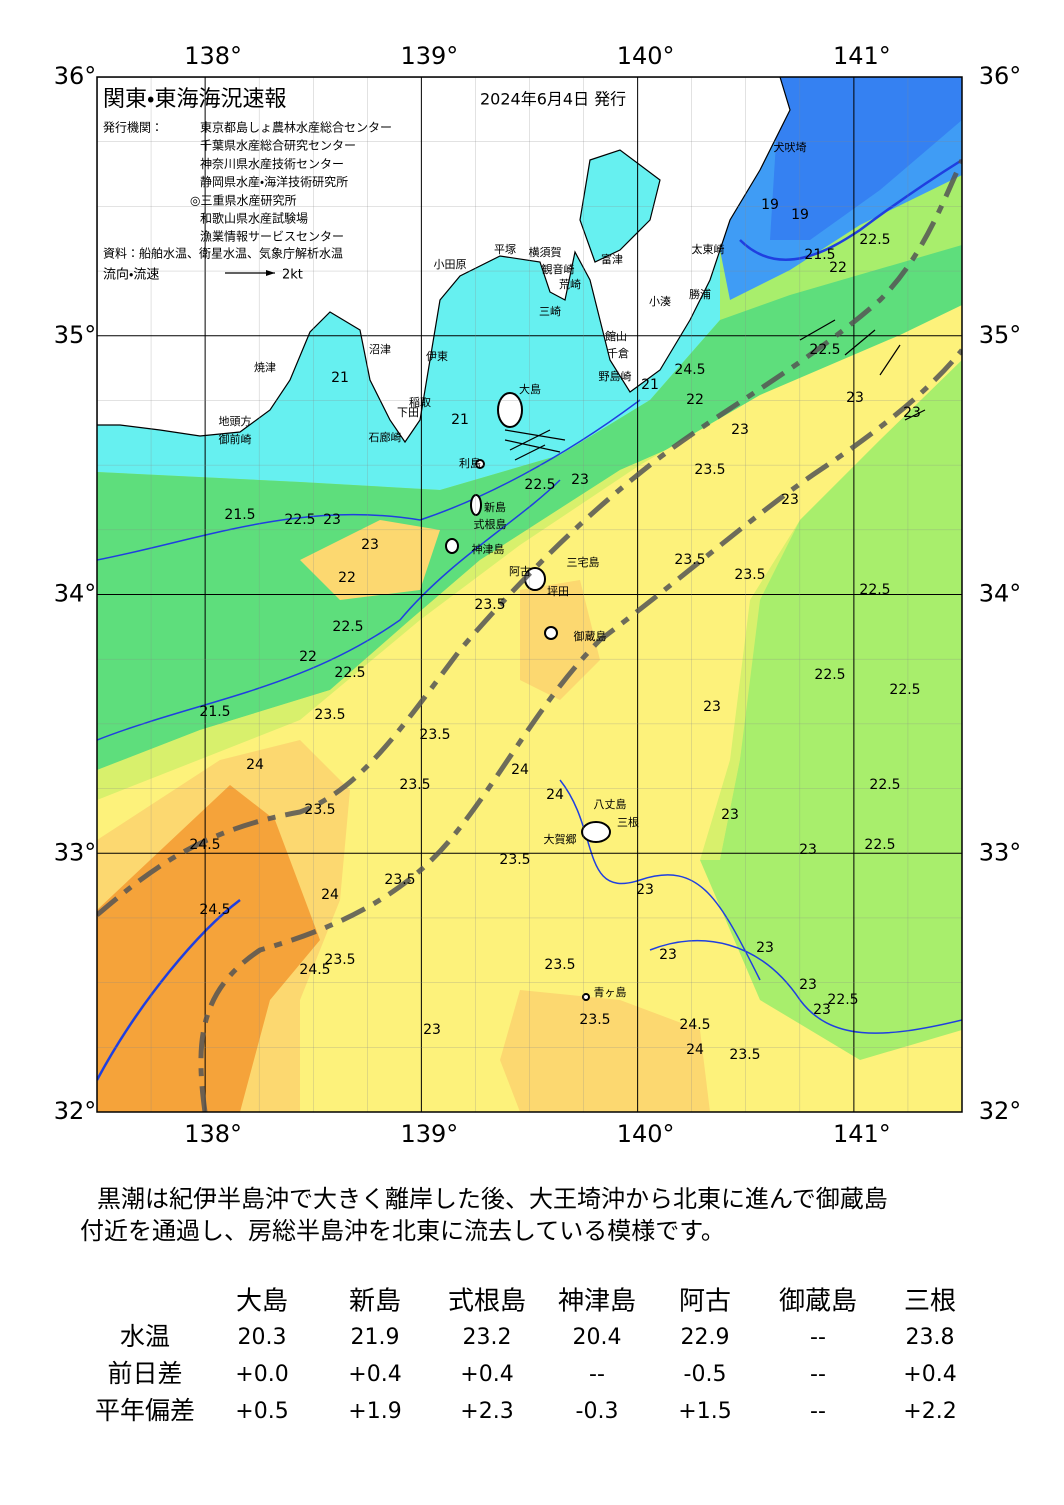 This screenshot has width=1064, height=1505. Describe the element at coordinates (262, 1302) in the screenshot. I see `column-header: 大島` at that location.